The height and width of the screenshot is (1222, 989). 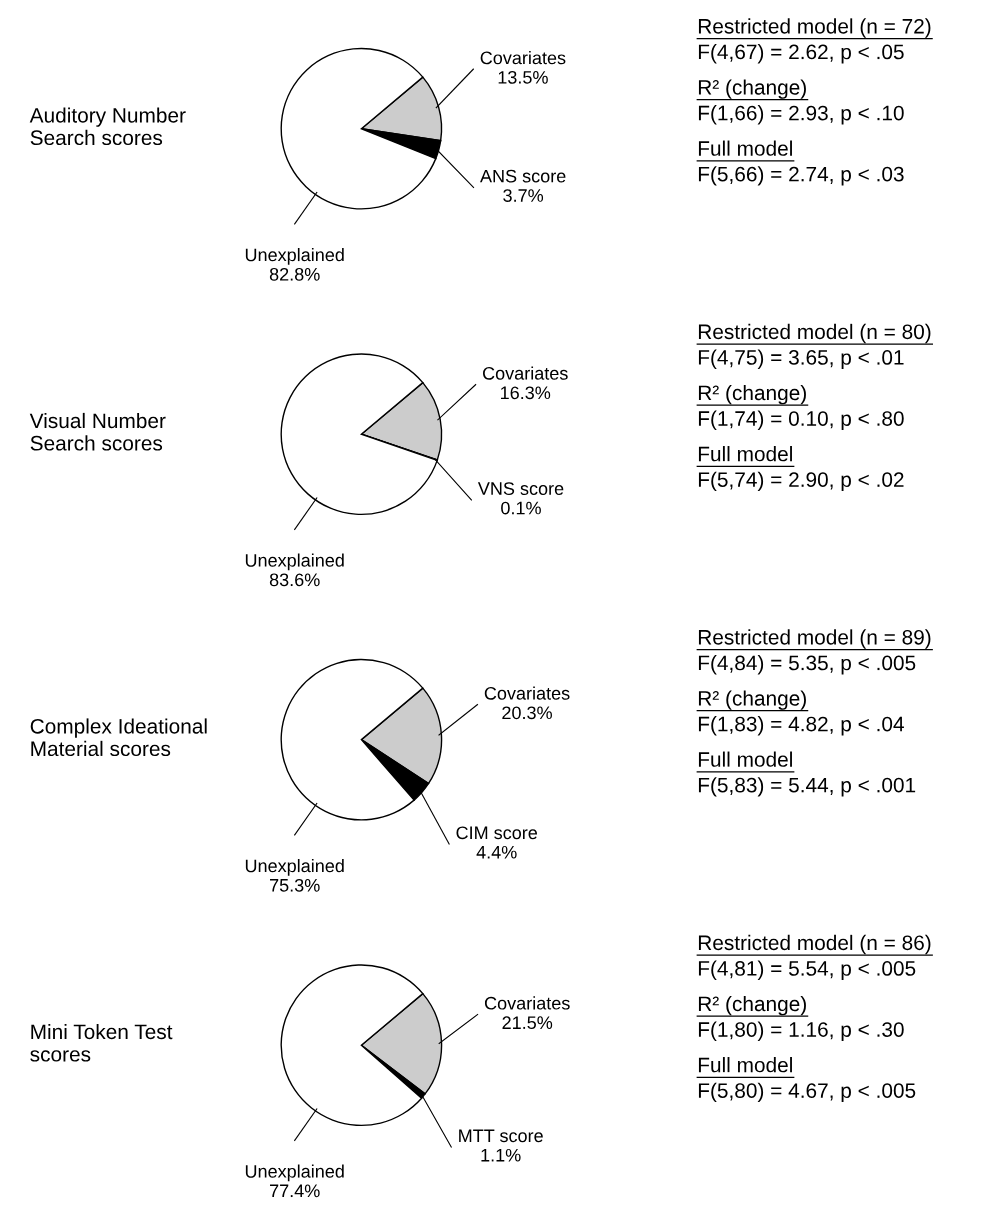 What do you see at coordinates (801, 420) in the screenshot?
I see `text: F(1,74) = 0.10, p < .80` at bounding box center [801, 420].